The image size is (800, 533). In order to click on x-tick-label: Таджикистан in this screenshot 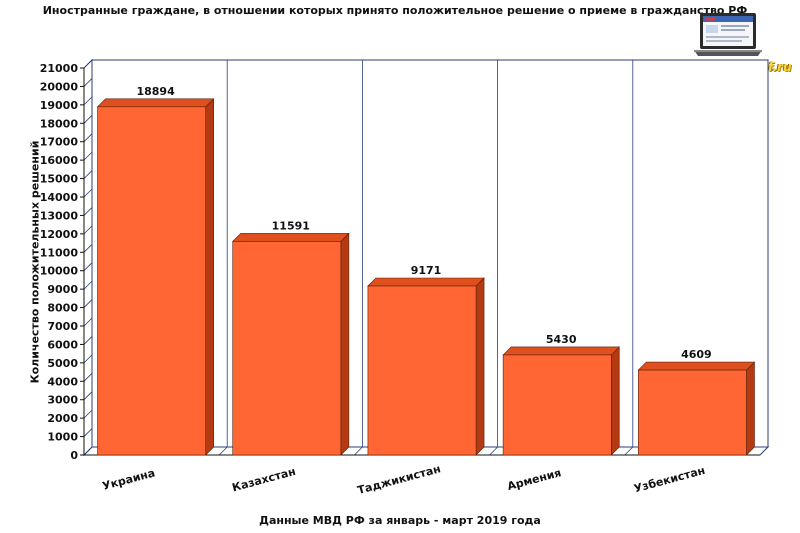, I will do `click(399, 479)`.